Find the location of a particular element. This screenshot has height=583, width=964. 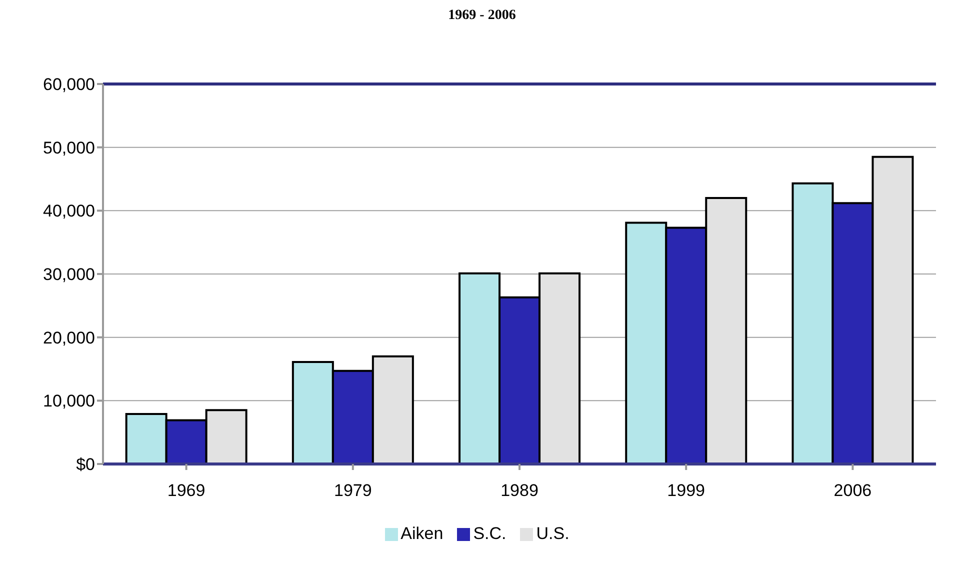

x-tick-label: 1999 is located at coordinates (686, 490).